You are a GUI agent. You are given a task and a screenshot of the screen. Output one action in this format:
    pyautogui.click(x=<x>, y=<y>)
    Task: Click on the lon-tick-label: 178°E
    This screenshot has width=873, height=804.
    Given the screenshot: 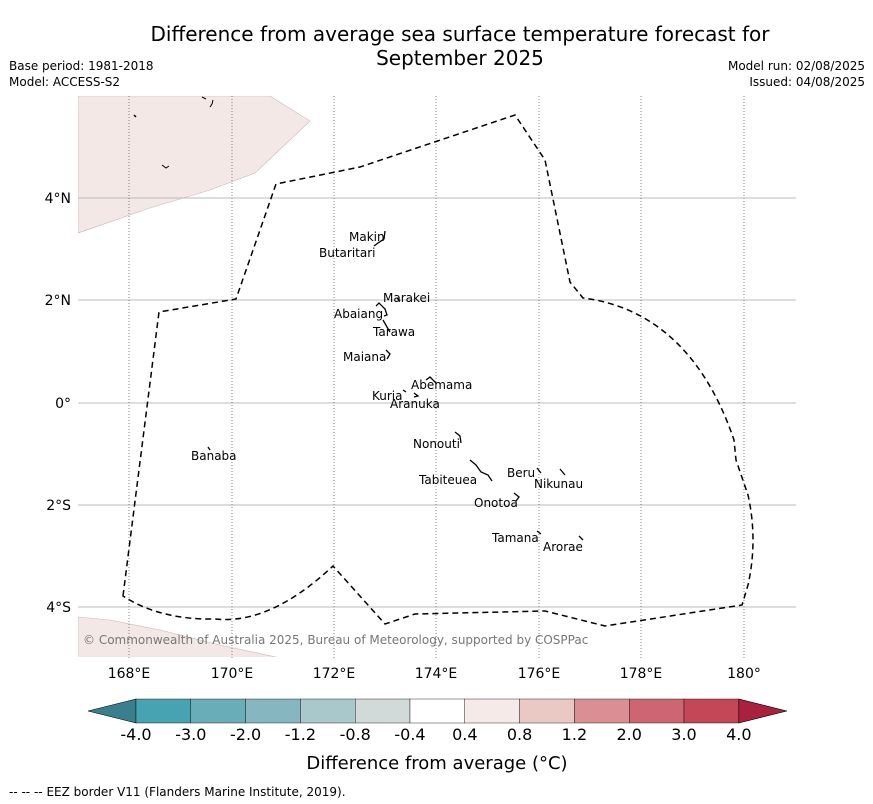 What is the action you would take?
    pyautogui.click(x=641, y=674)
    